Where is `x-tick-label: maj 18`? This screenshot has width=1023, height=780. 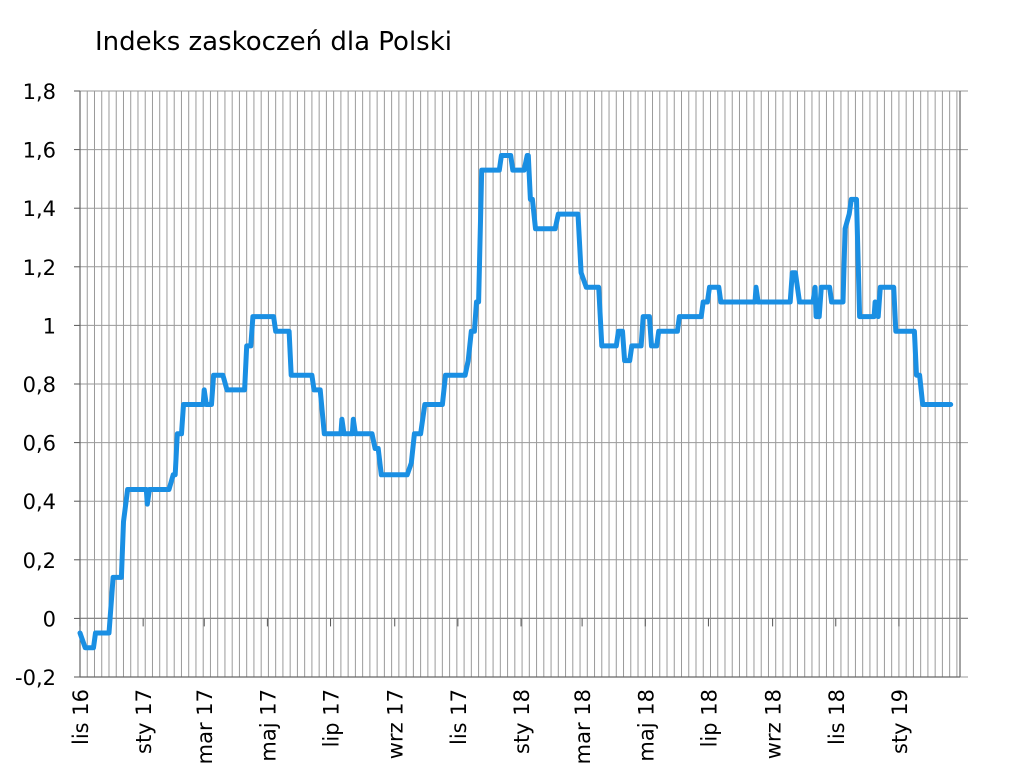 x-tick-label: maj 18 is located at coordinates (646, 725).